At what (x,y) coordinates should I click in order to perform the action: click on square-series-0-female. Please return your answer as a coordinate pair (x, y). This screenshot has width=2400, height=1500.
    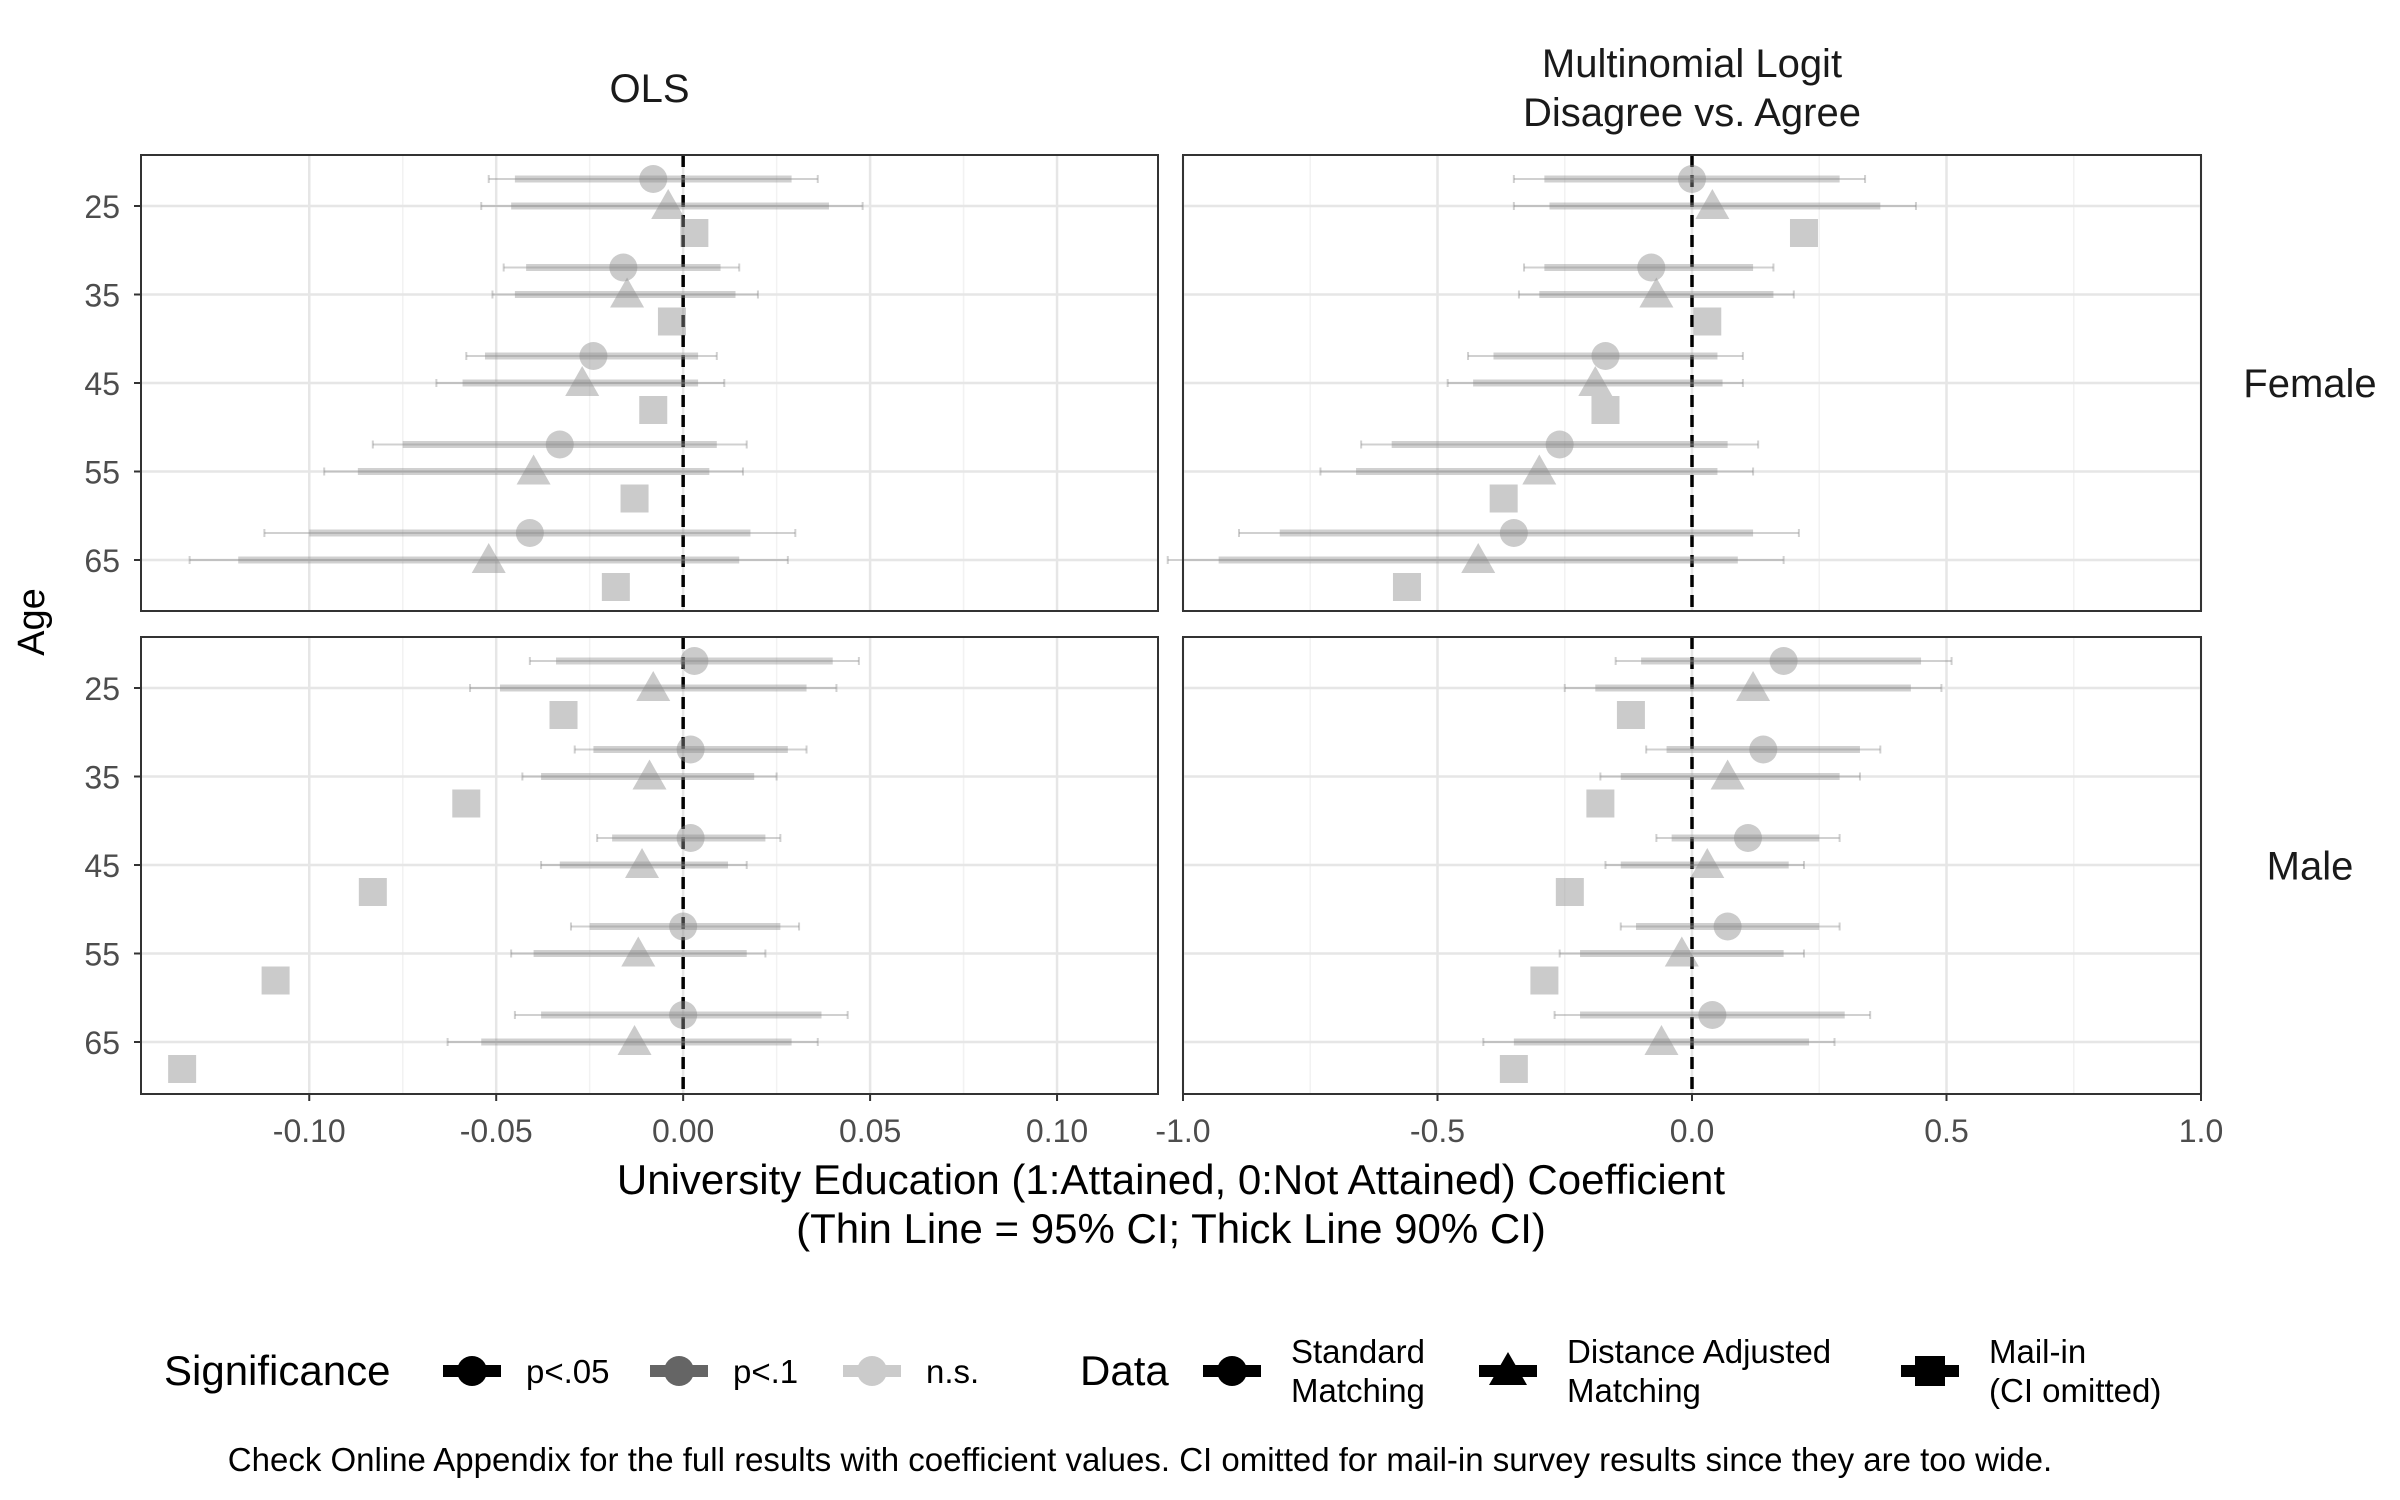
    Looking at the image, I should click on (655, 410).